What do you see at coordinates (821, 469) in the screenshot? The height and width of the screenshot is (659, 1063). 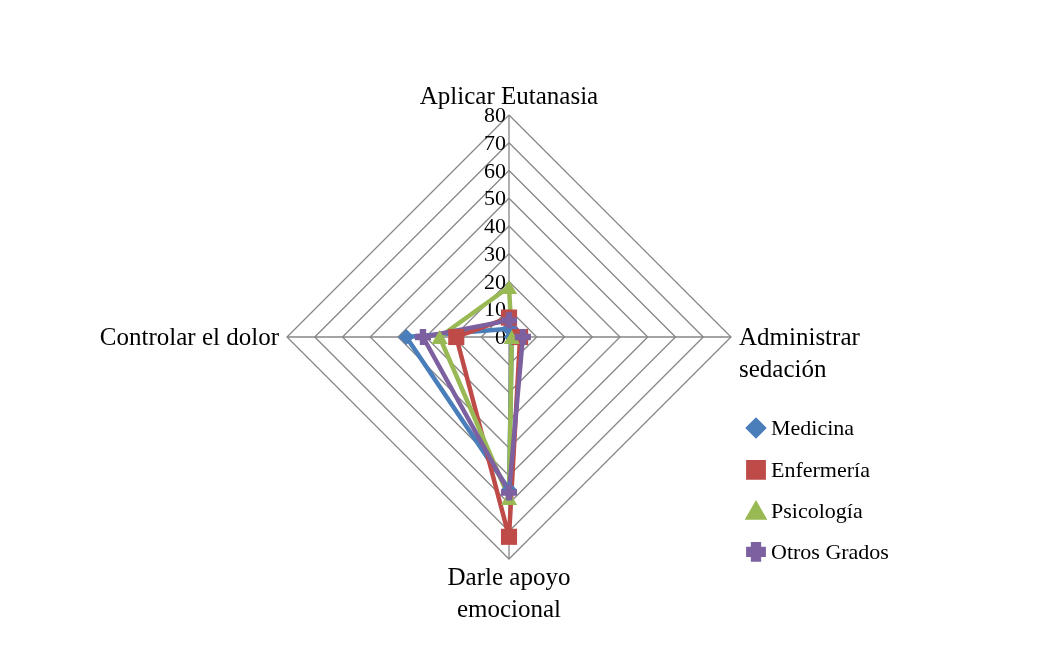 I see `legend-label: Enfermería` at bounding box center [821, 469].